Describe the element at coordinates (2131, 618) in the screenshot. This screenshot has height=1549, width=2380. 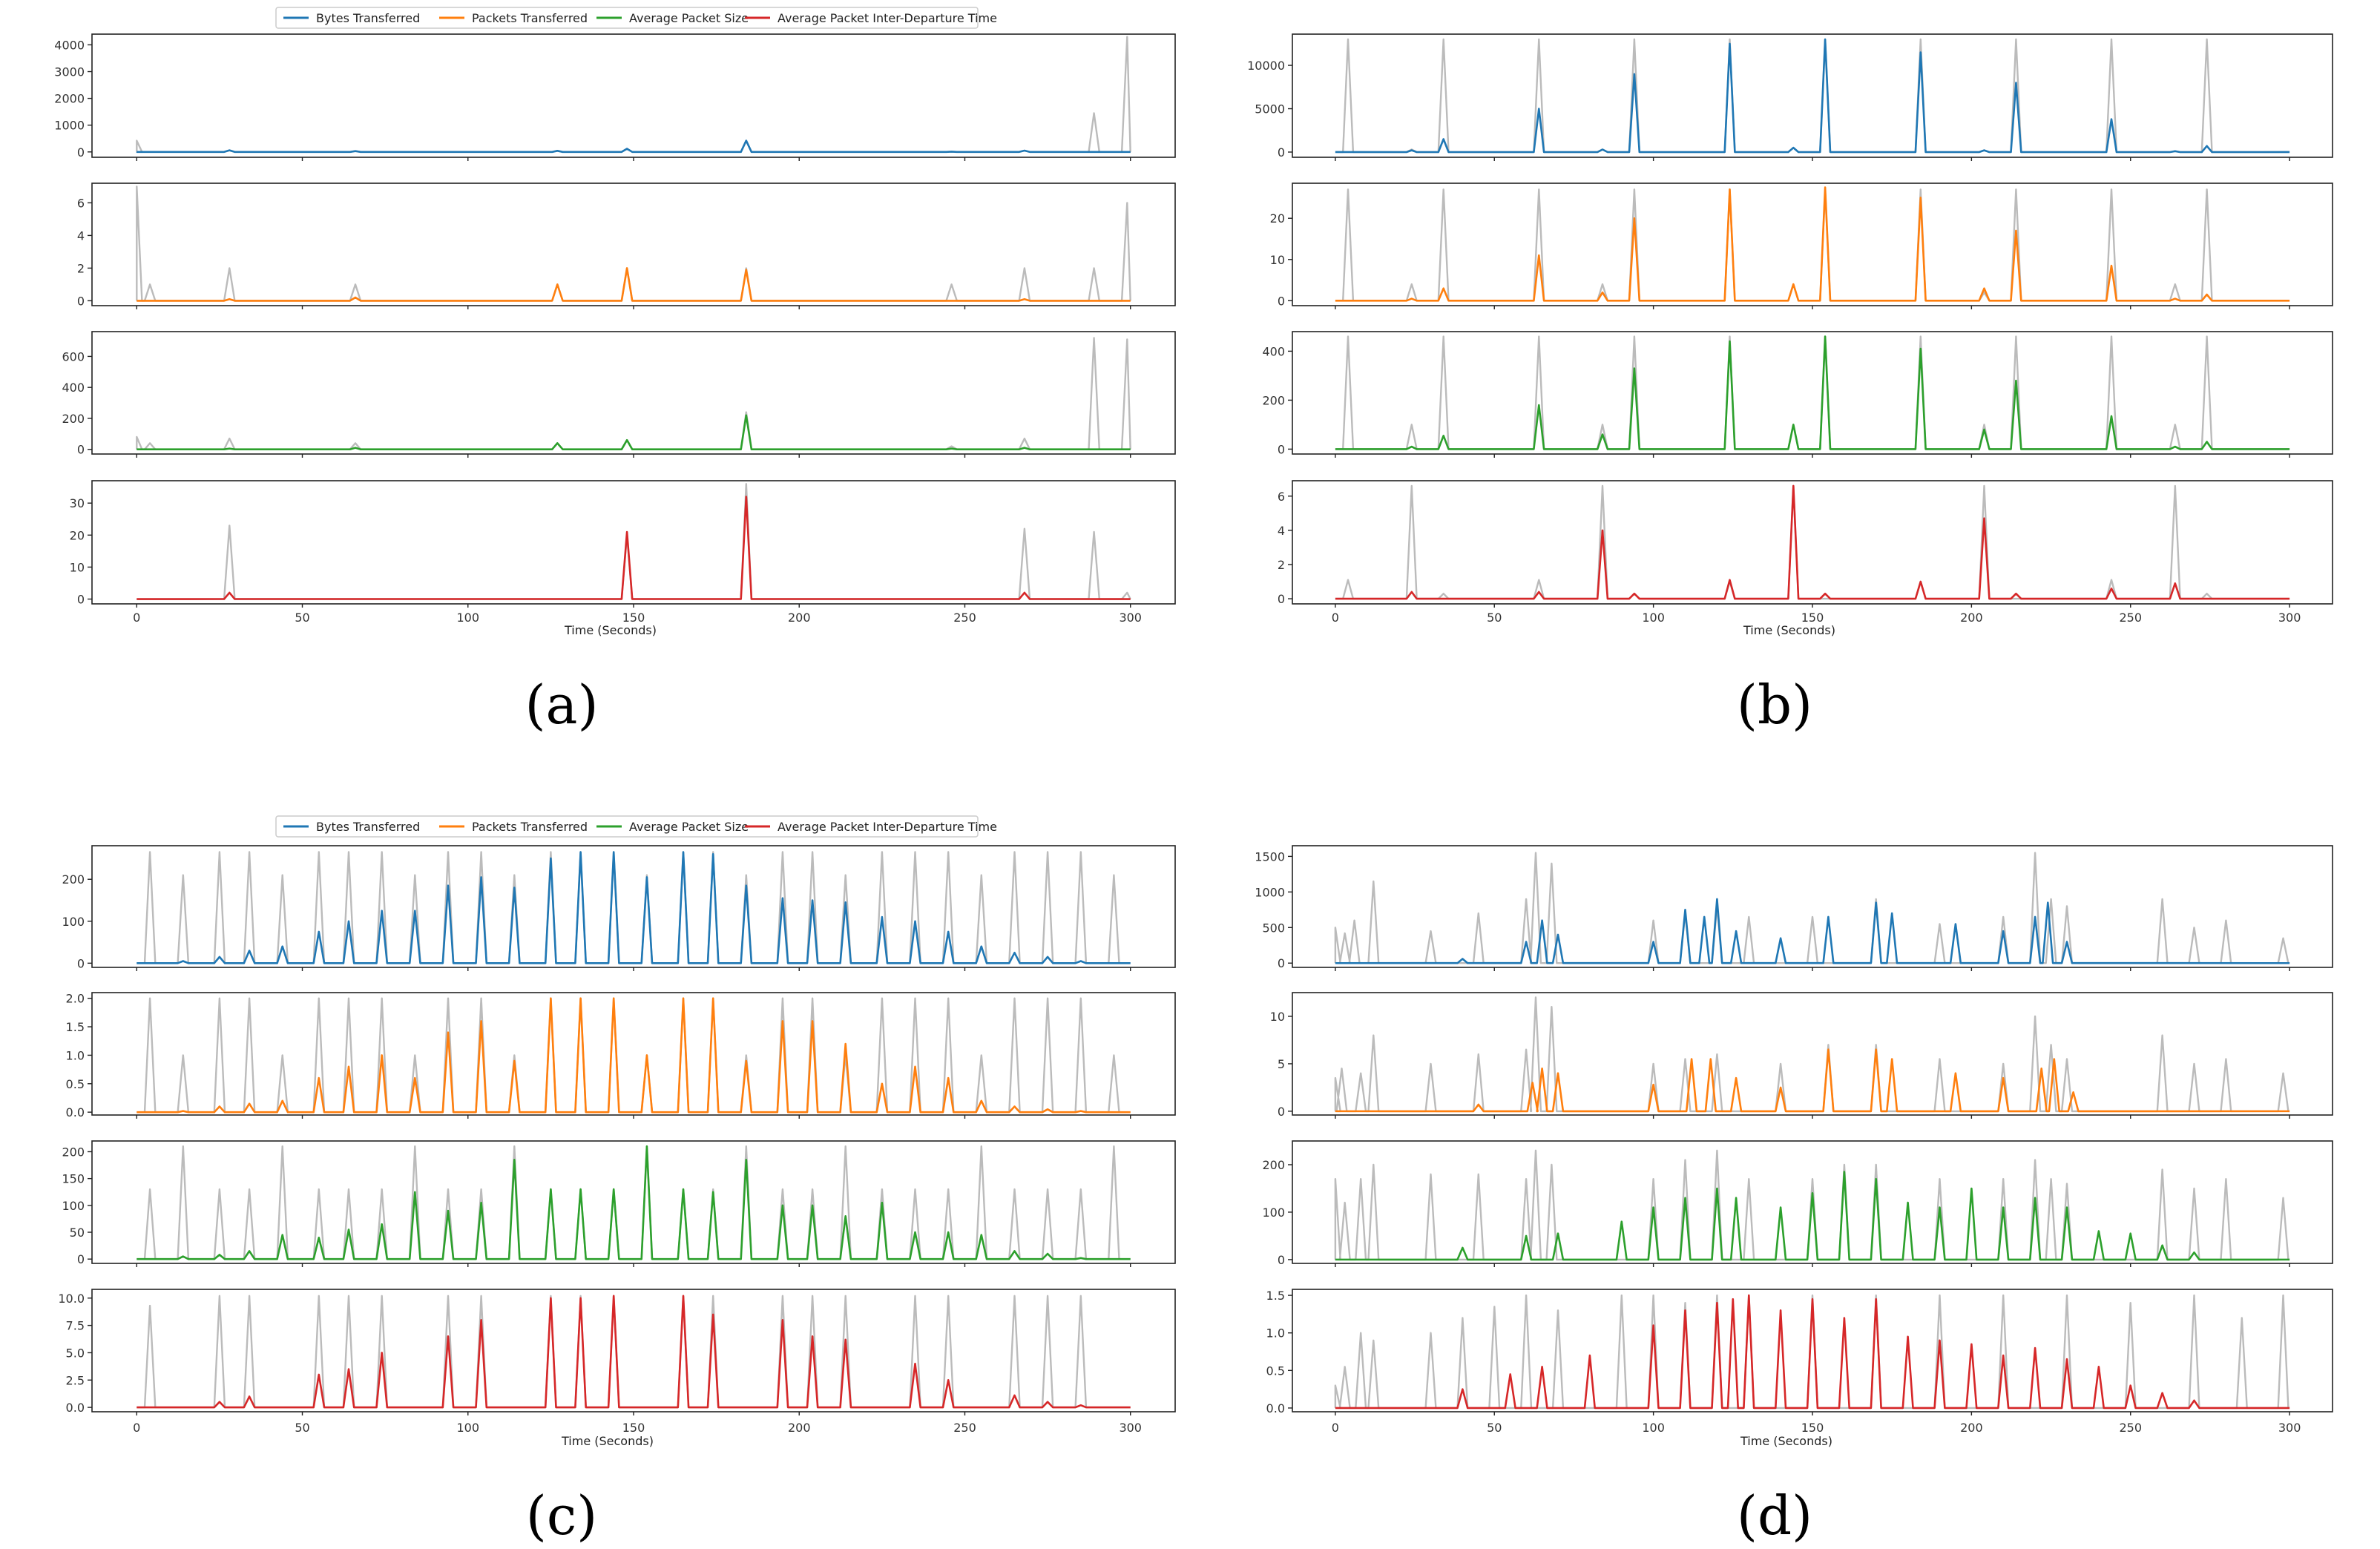
I see `x-tick-label-b-5: 250` at that location.